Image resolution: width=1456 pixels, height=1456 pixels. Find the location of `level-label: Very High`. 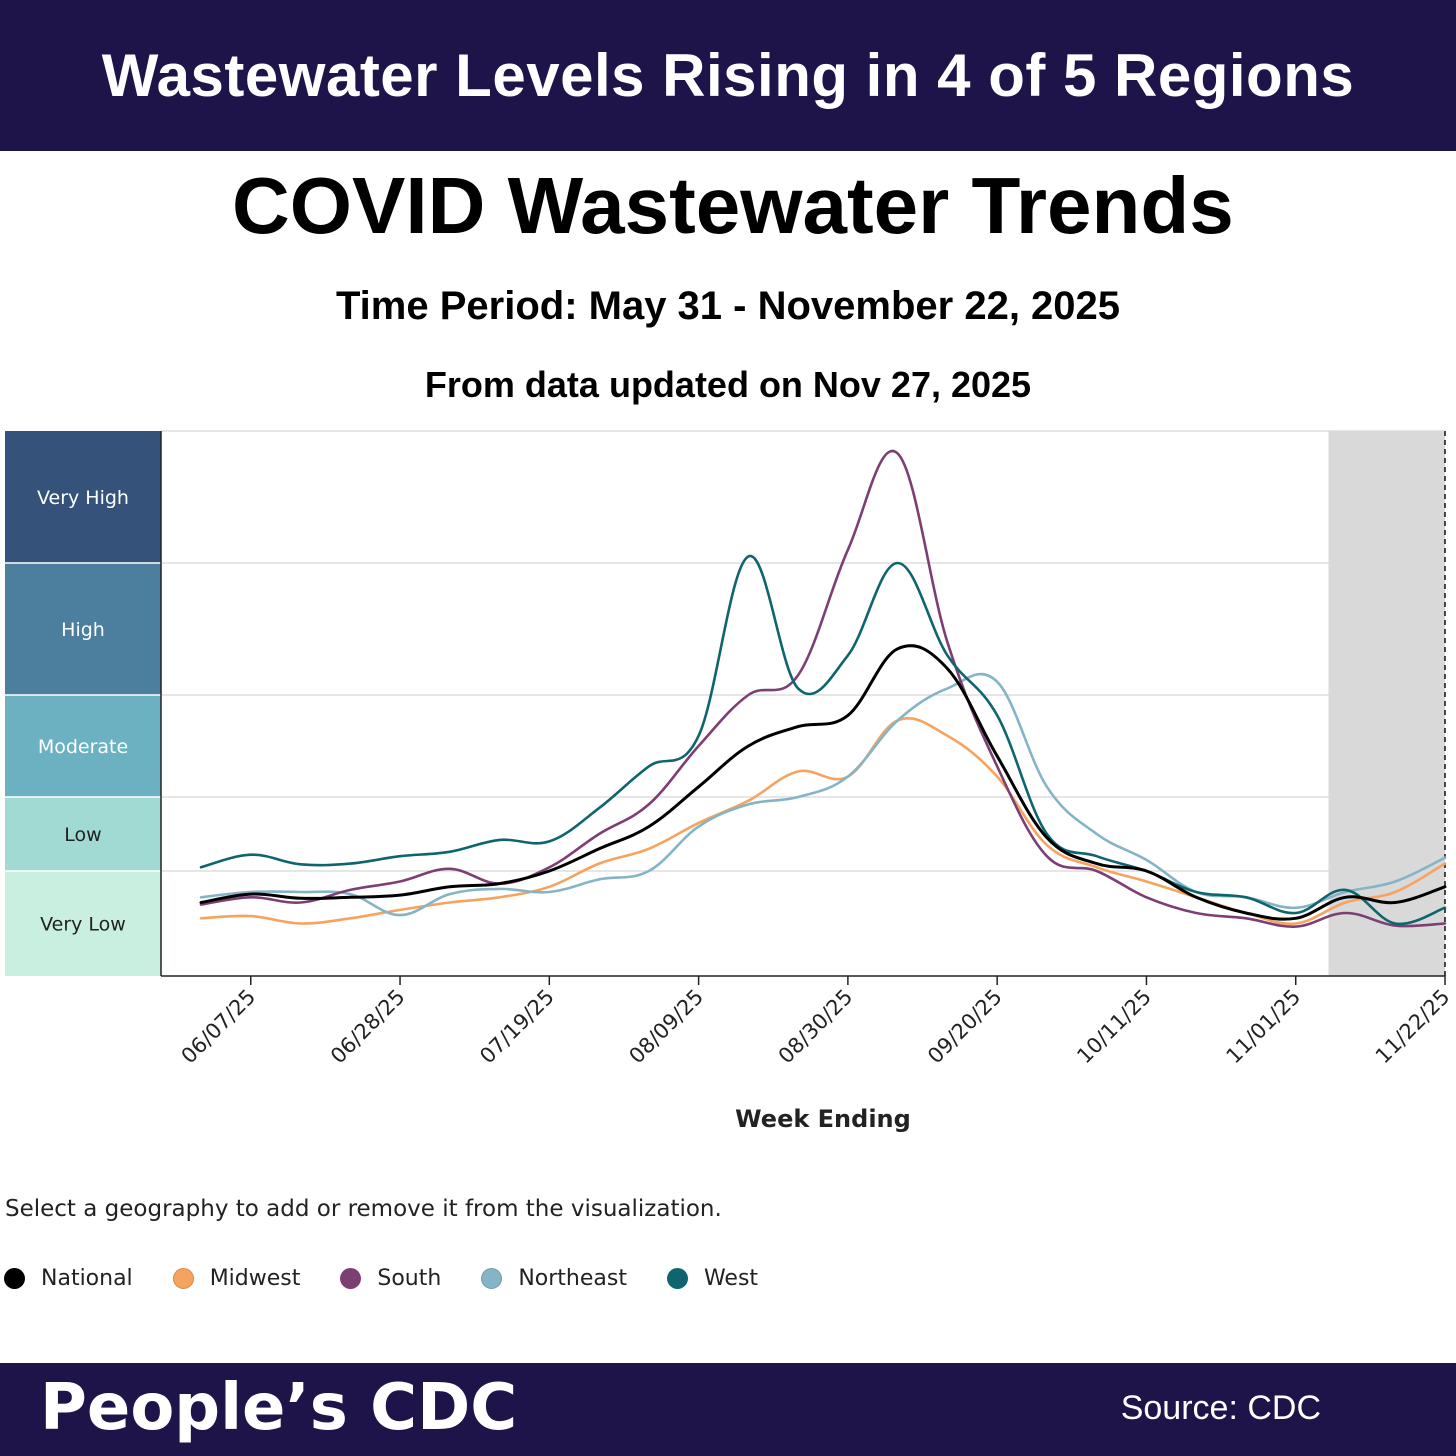

level-label: Very High is located at coordinates (83, 498).